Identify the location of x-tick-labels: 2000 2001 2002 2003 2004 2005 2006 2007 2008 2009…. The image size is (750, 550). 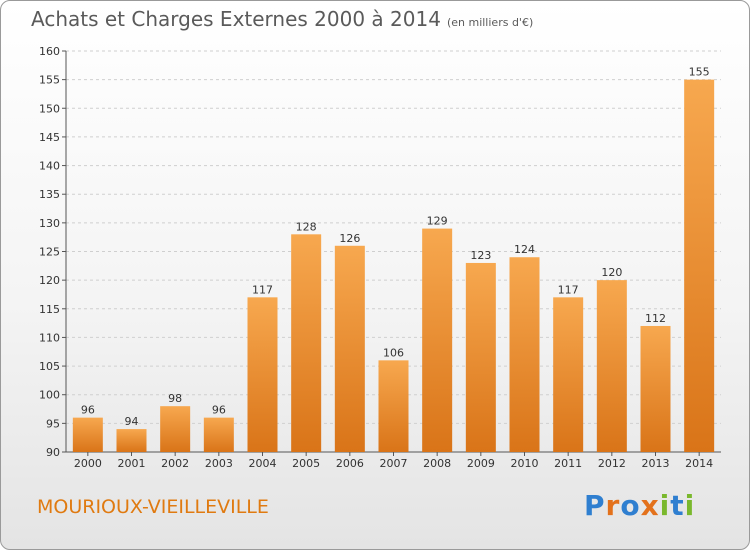
(393, 463).